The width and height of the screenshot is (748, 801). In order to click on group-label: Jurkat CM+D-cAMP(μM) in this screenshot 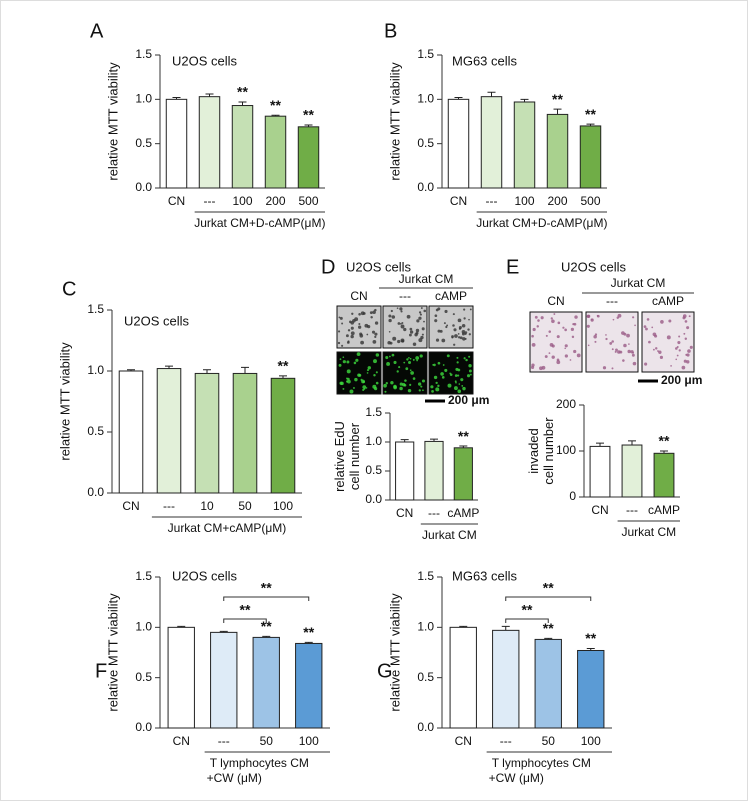, I will do `click(259, 223)`.